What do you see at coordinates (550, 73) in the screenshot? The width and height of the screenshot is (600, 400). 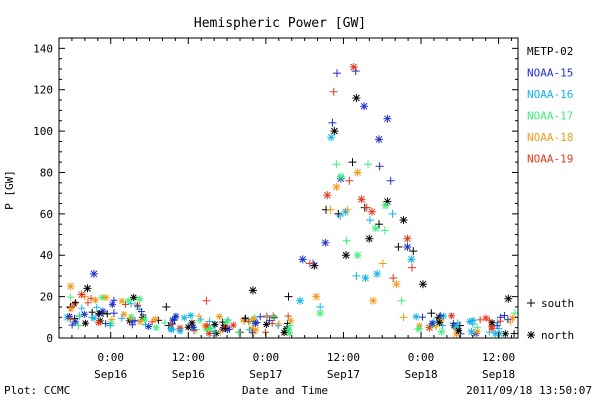 I see `legend-entry: NOAA-15` at bounding box center [550, 73].